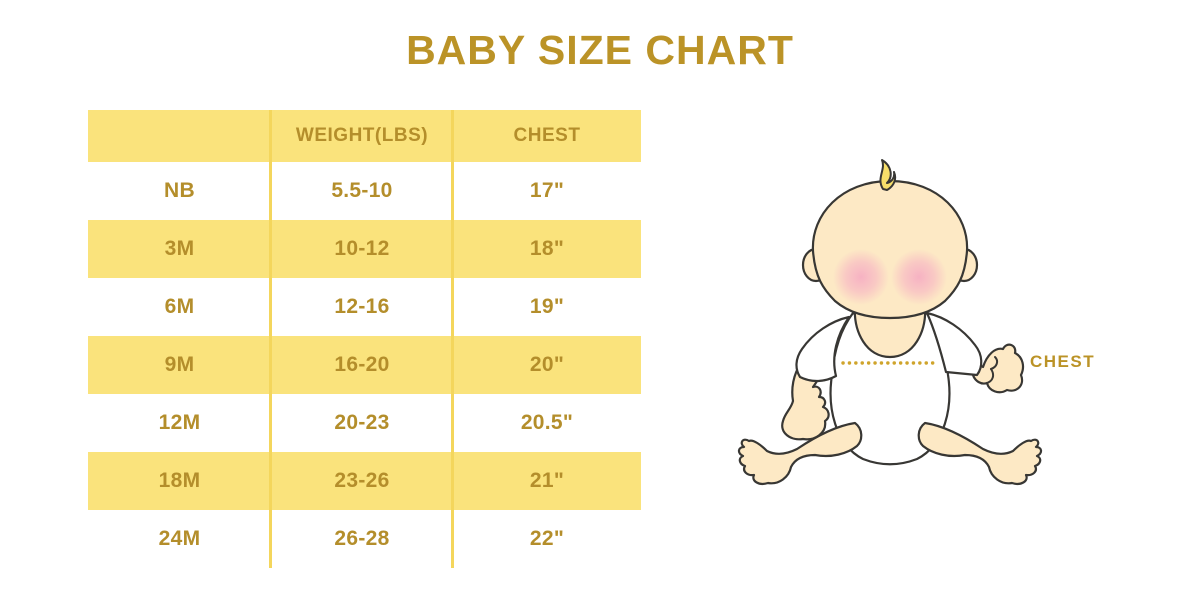  I want to click on table-row: 6M 12-16 19", so click(364, 307).